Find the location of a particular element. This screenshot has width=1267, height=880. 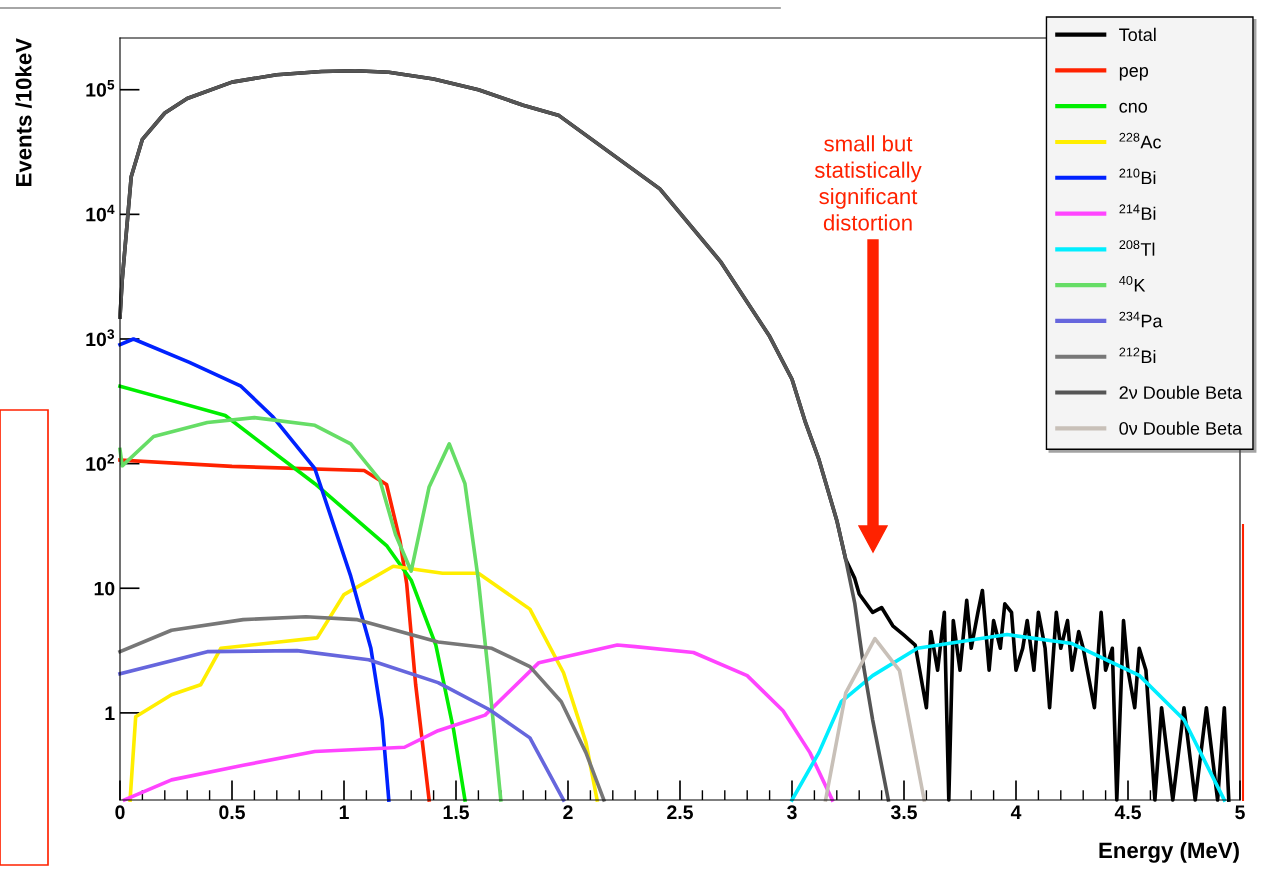

x-tick-label: 1 is located at coordinates (344, 812).